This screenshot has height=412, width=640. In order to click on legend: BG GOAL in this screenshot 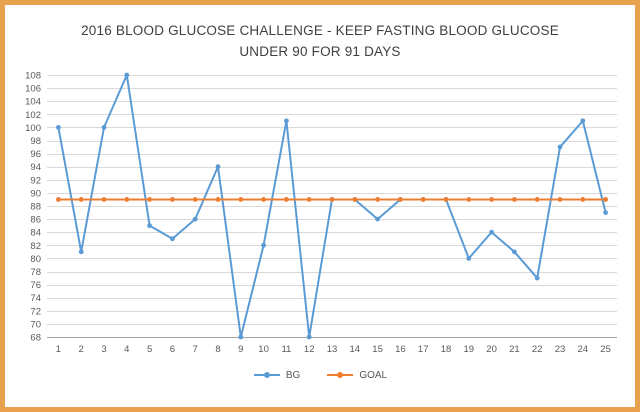, I will do `click(320, 375)`.